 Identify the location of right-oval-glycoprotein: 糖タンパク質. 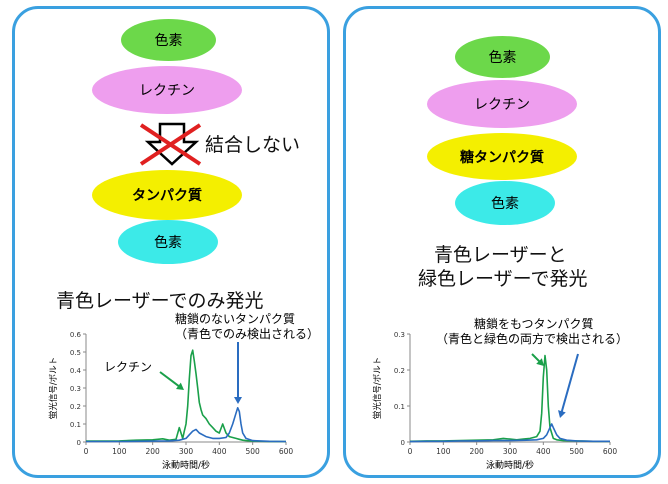
(502, 156).